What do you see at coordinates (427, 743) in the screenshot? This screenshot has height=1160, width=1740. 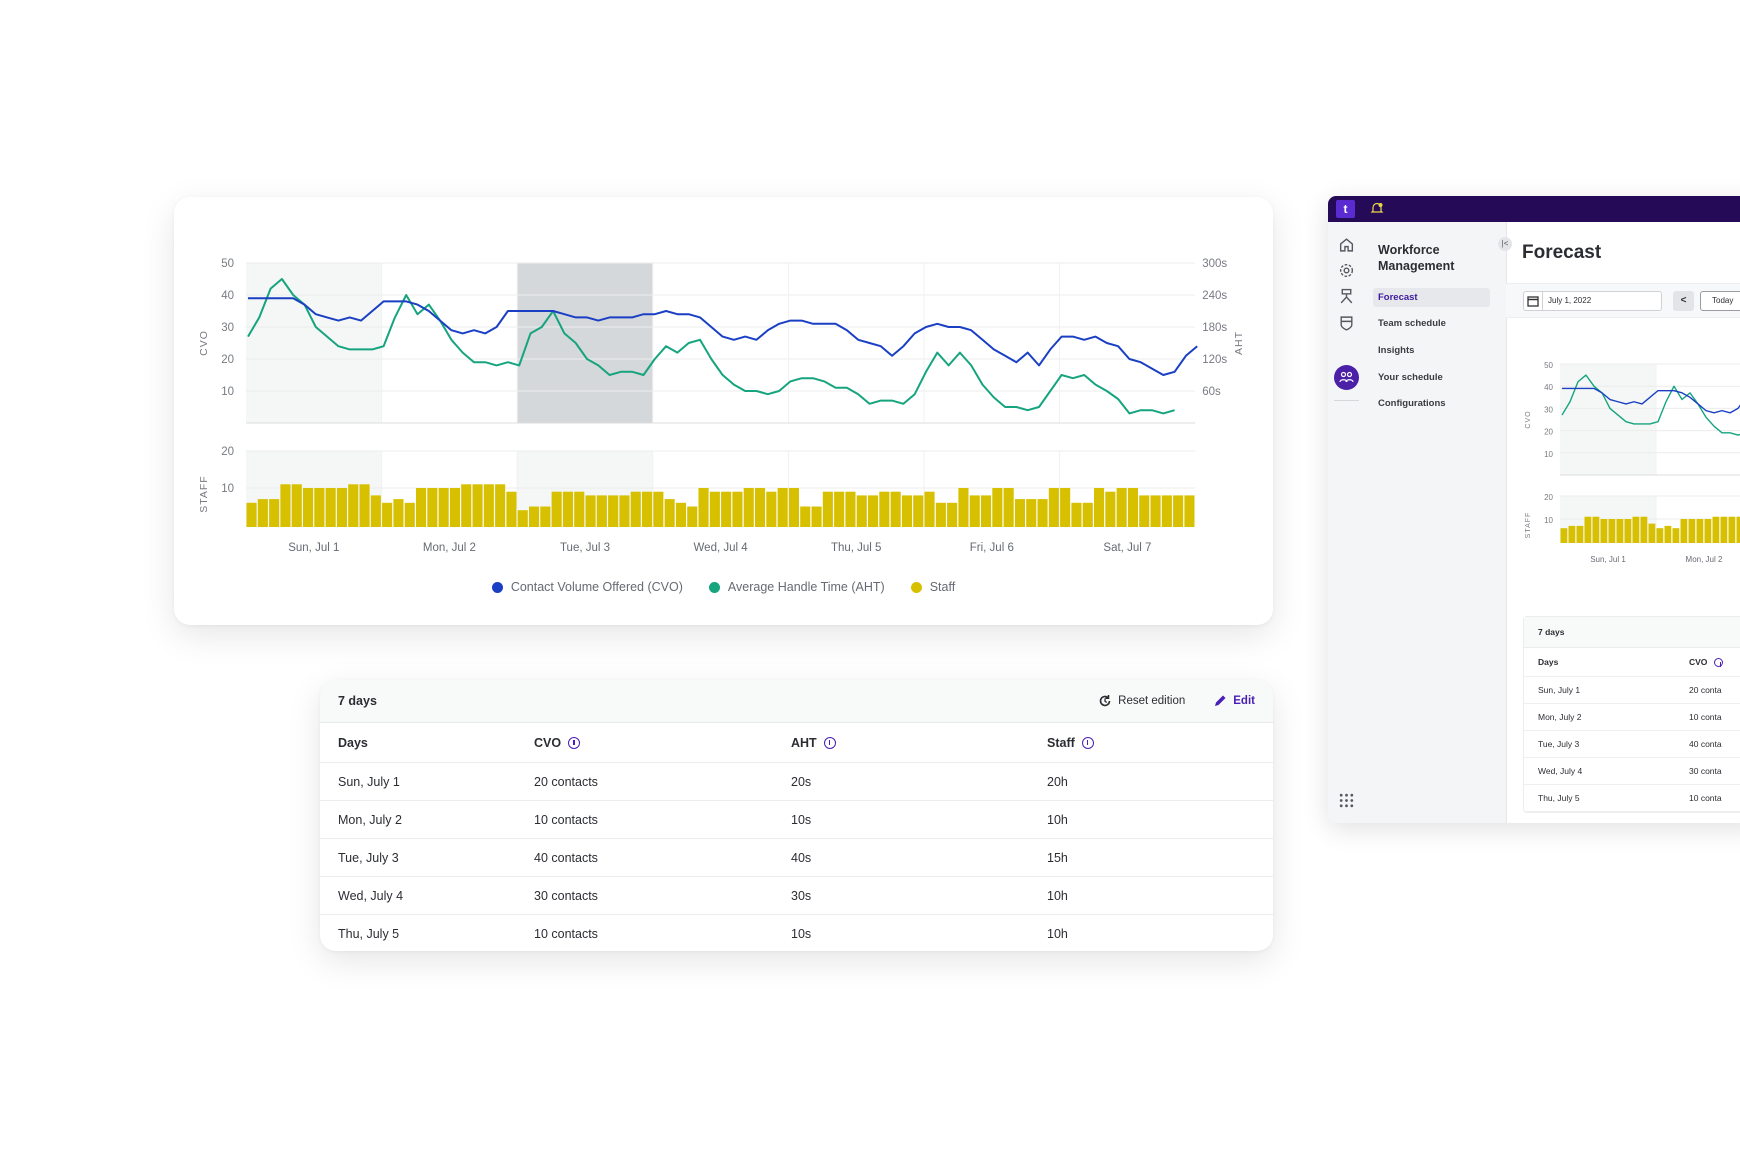 I see `column-header-days: Days` at bounding box center [427, 743].